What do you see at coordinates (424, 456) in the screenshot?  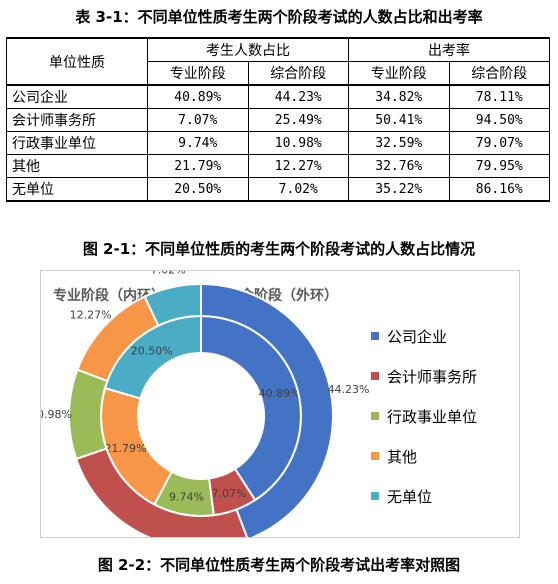 I see `legend-item: 其他` at bounding box center [424, 456].